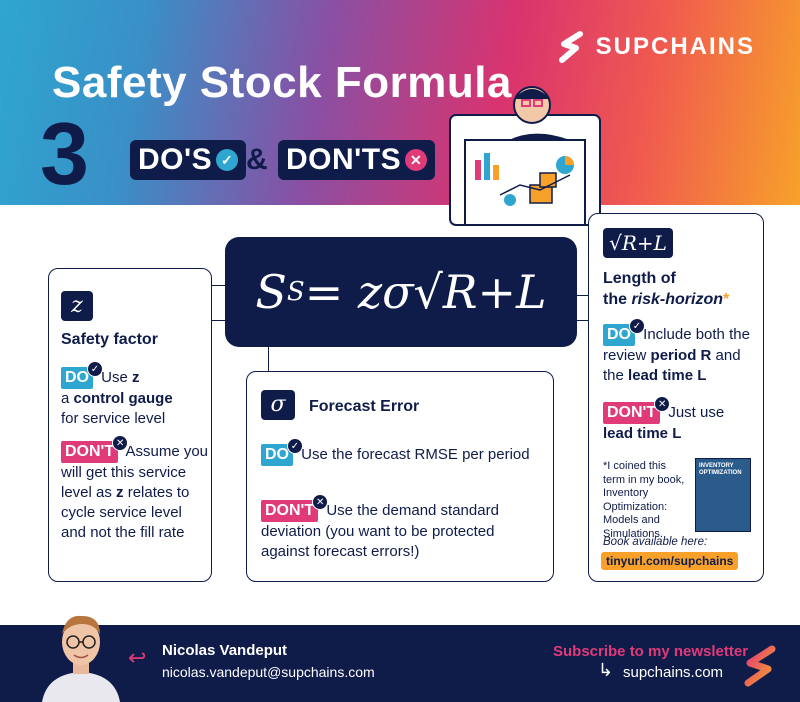 The image size is (800, 702). What do you see at coordinates (77, 306) in the screenshot?
I see `z-symbol: z` at bounding box center [77, 306].